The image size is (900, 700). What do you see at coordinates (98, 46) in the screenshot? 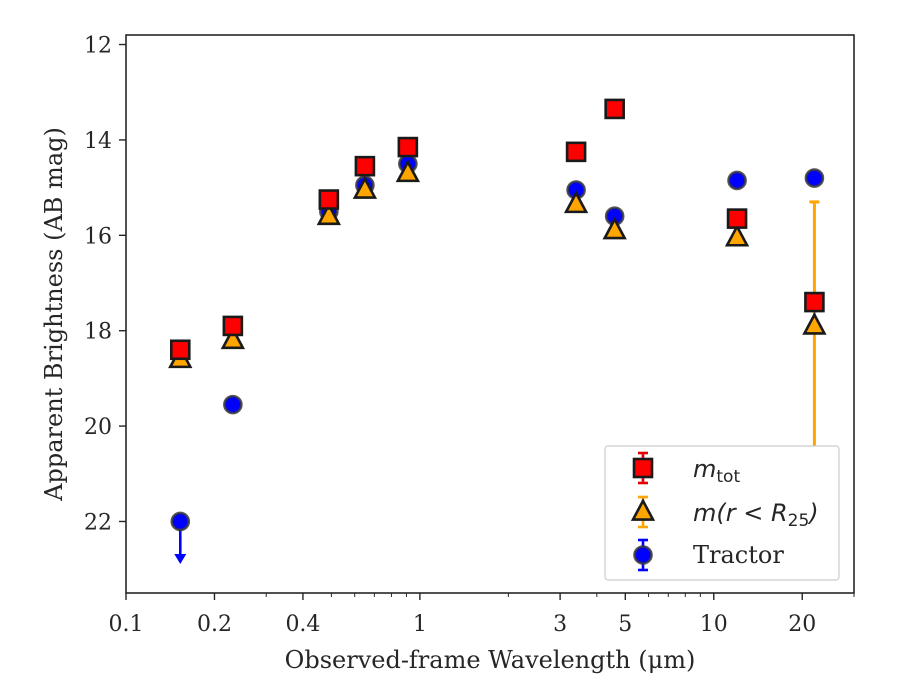
I see `y-tick-label: 12` at bounding box center [98, 46].